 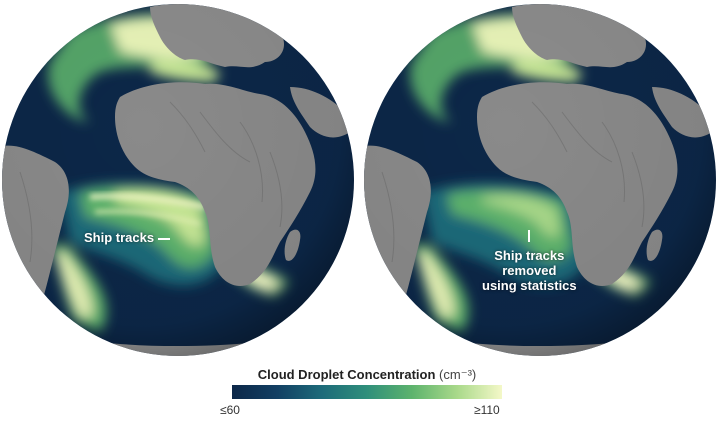 I want to click on legend-color-bar, so click(x=367, y=392).